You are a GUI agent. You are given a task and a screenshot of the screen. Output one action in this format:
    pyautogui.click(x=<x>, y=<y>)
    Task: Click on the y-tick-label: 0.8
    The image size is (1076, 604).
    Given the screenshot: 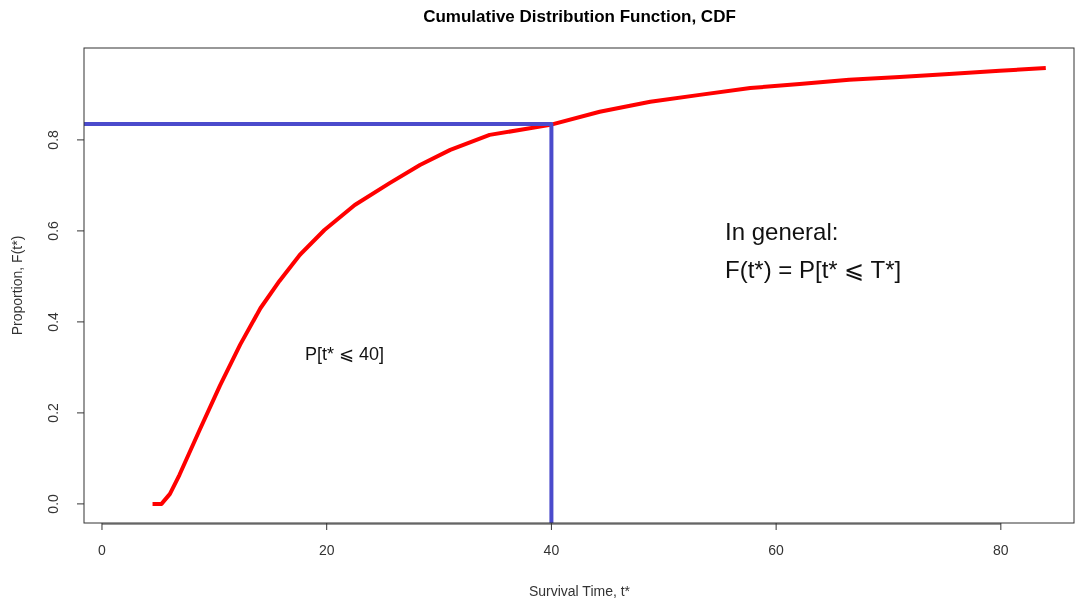 What is the action you would take?
    pyautogui.click(x=53, y=139)
    